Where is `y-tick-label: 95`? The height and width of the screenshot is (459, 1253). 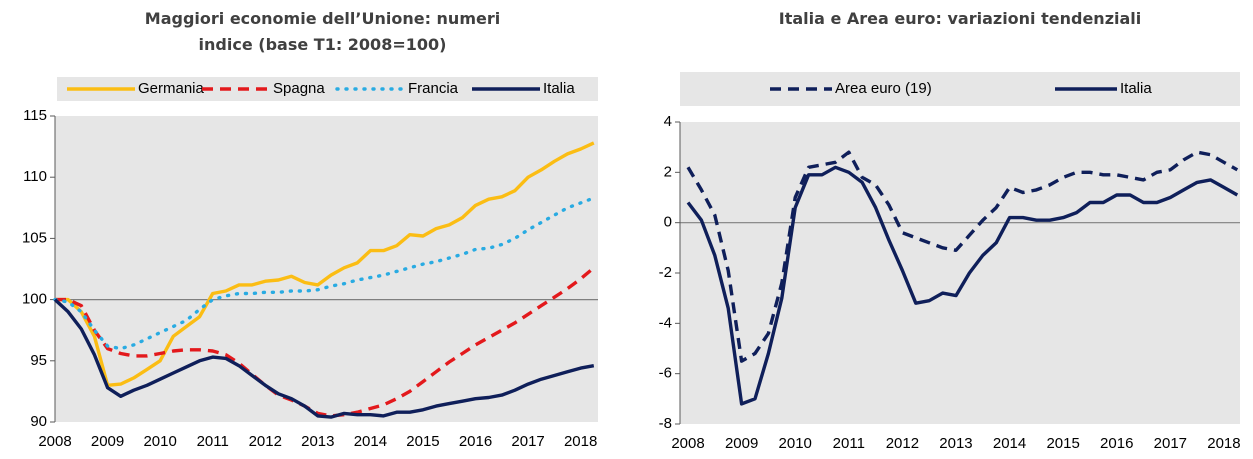 y-tick-label: 95 is located at coordinates (38, 360).